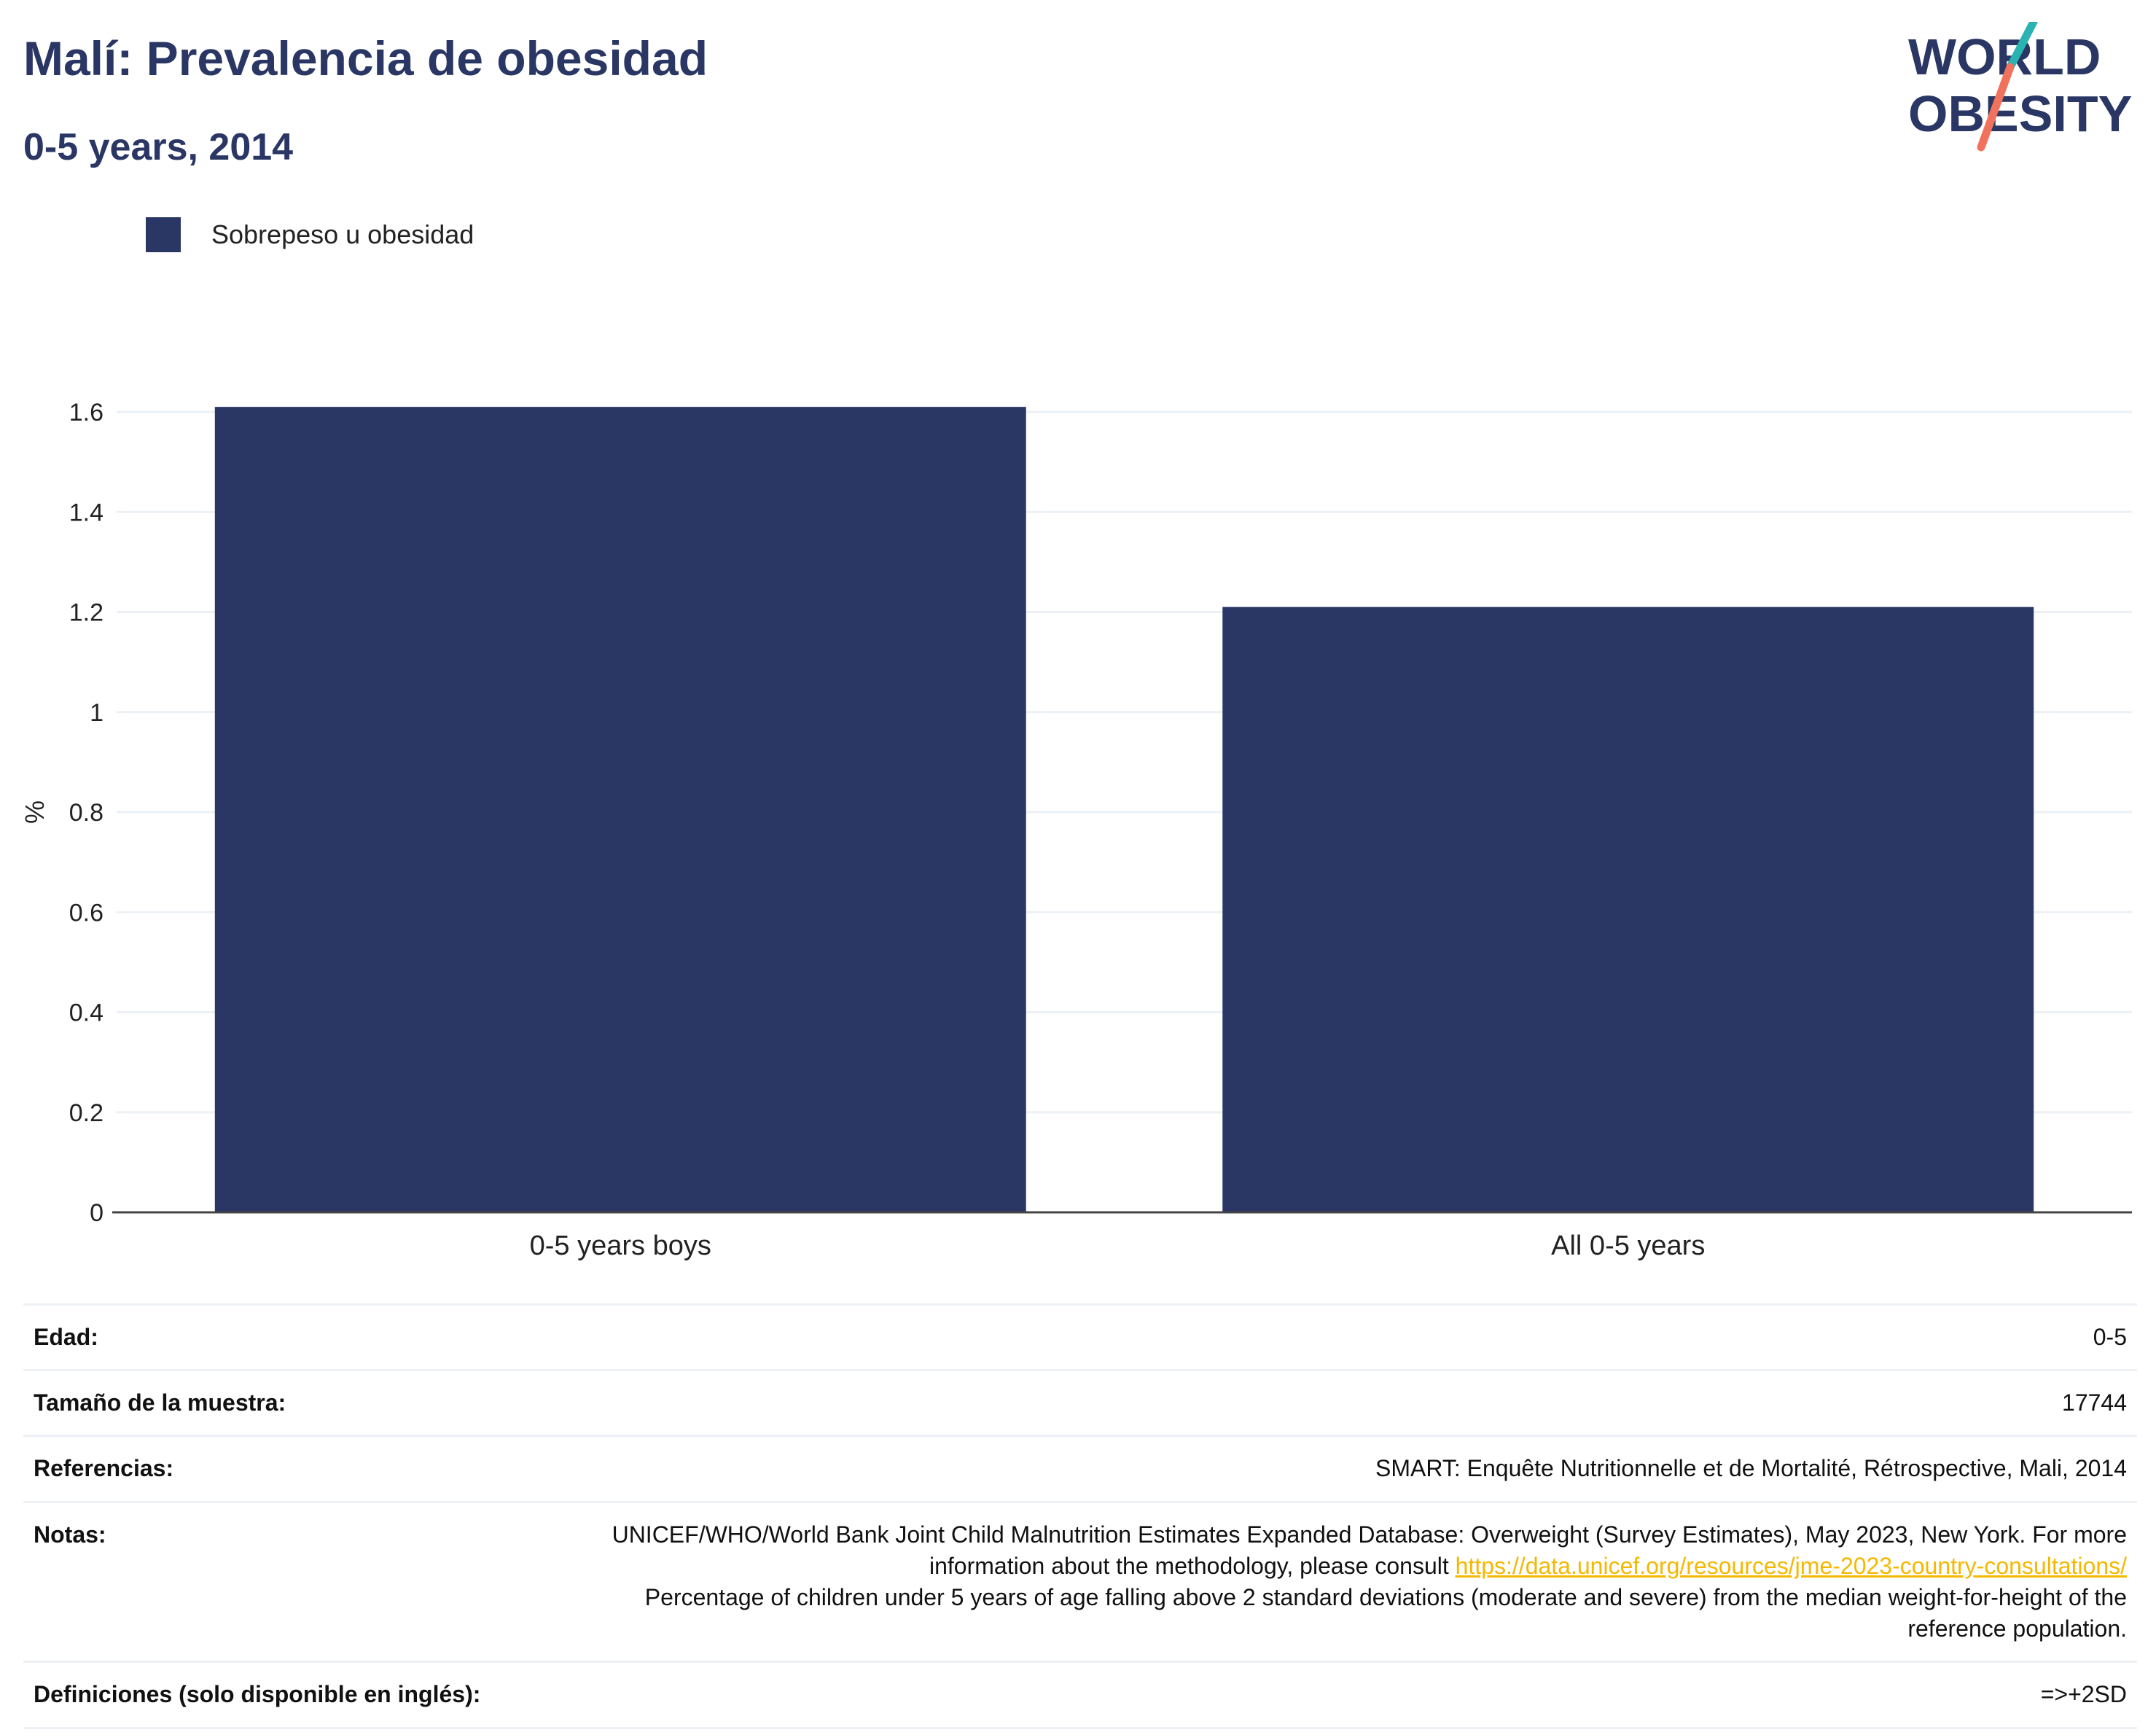 The image size is (2156, 1735). Describe the element at coordinates (160, 1402) in the screenshot. I see `muestra-label: Tamaño de la muestra:` at that location.